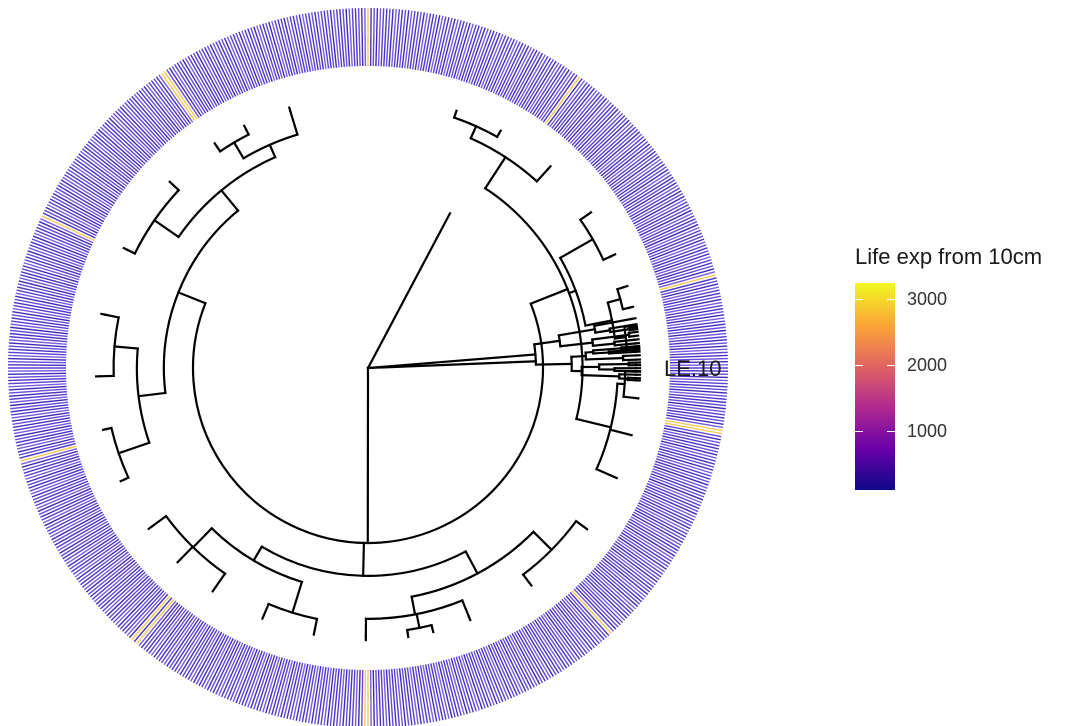 This screenshot has width=1085, height=726. What do you see at coordinates (693, 368) in the screenshot?
I see `ring-label: LE.10` at bounding box center [693, 368].